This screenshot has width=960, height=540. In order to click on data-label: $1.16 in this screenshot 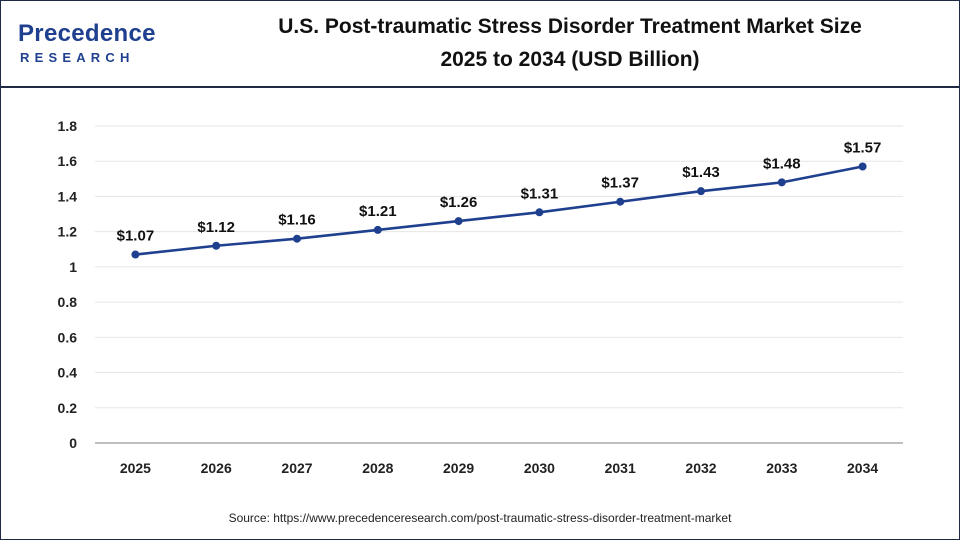, I will do `click(297, 220)`.